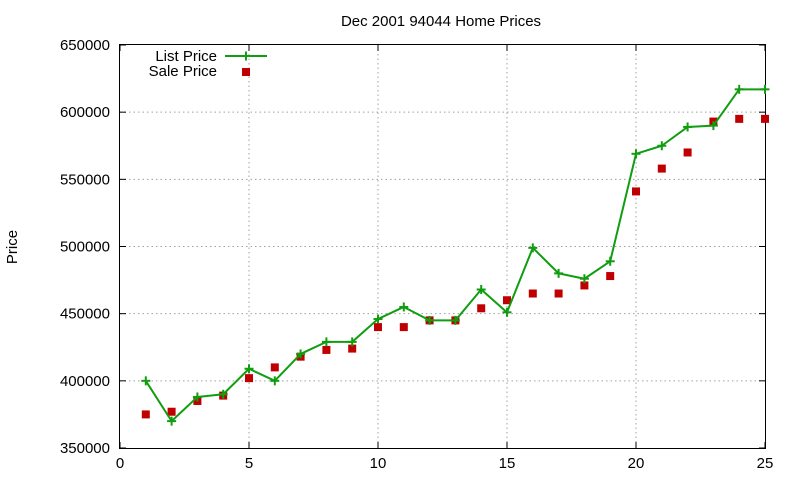 The height and width of the screenshot is (480, 800). Describe the element at coordinates (765, 463) in the screenshot. I see `x-tick-label: 25` at that location.